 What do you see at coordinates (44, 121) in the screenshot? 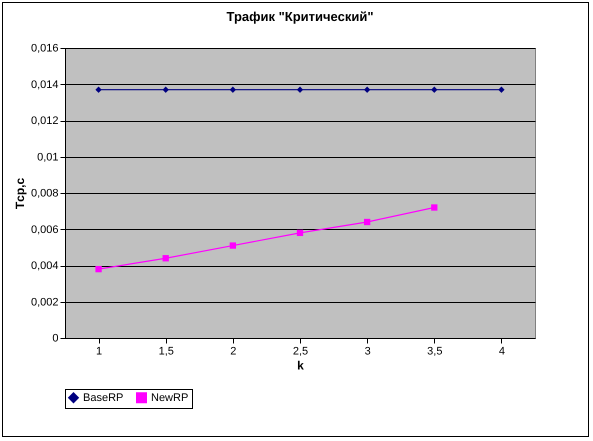
I see `y-tick-label: 0,012` at bounding box center [44, 121].